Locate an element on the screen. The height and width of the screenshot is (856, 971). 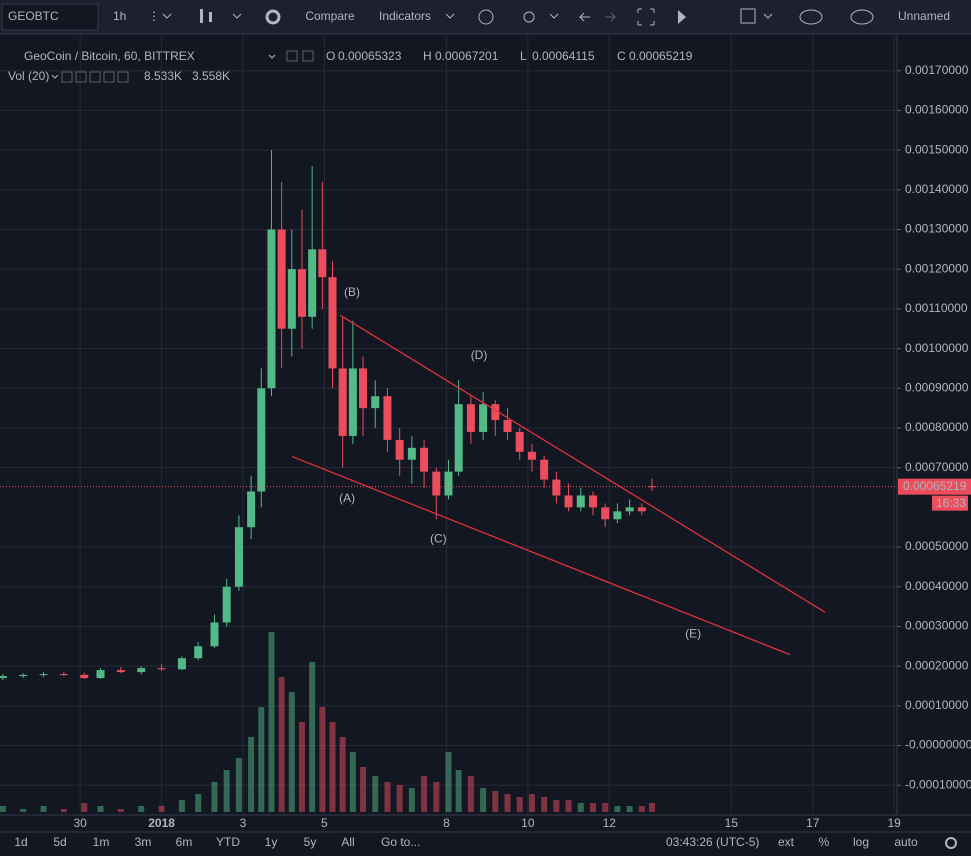
range-button: 1d is located at coordinates (20, 842).